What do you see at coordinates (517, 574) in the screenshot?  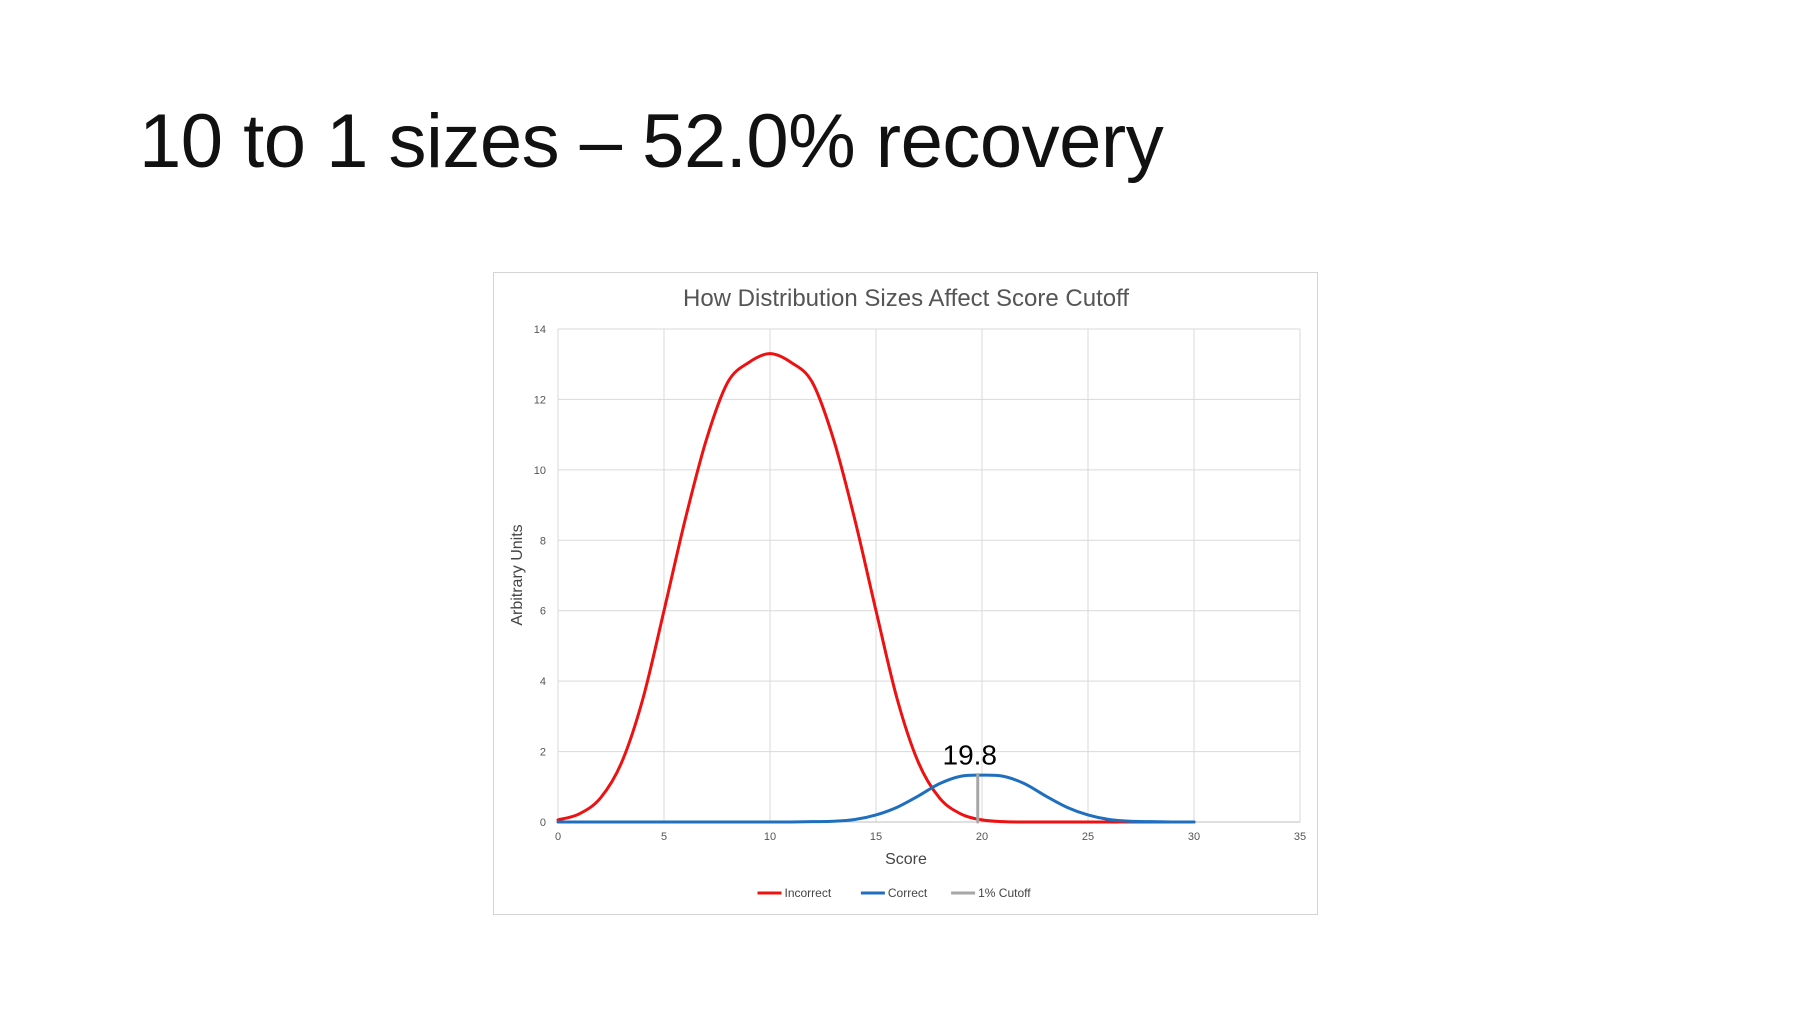 I see `y-axis-title: Arbitrary Units` at bounding box center [517, 574].